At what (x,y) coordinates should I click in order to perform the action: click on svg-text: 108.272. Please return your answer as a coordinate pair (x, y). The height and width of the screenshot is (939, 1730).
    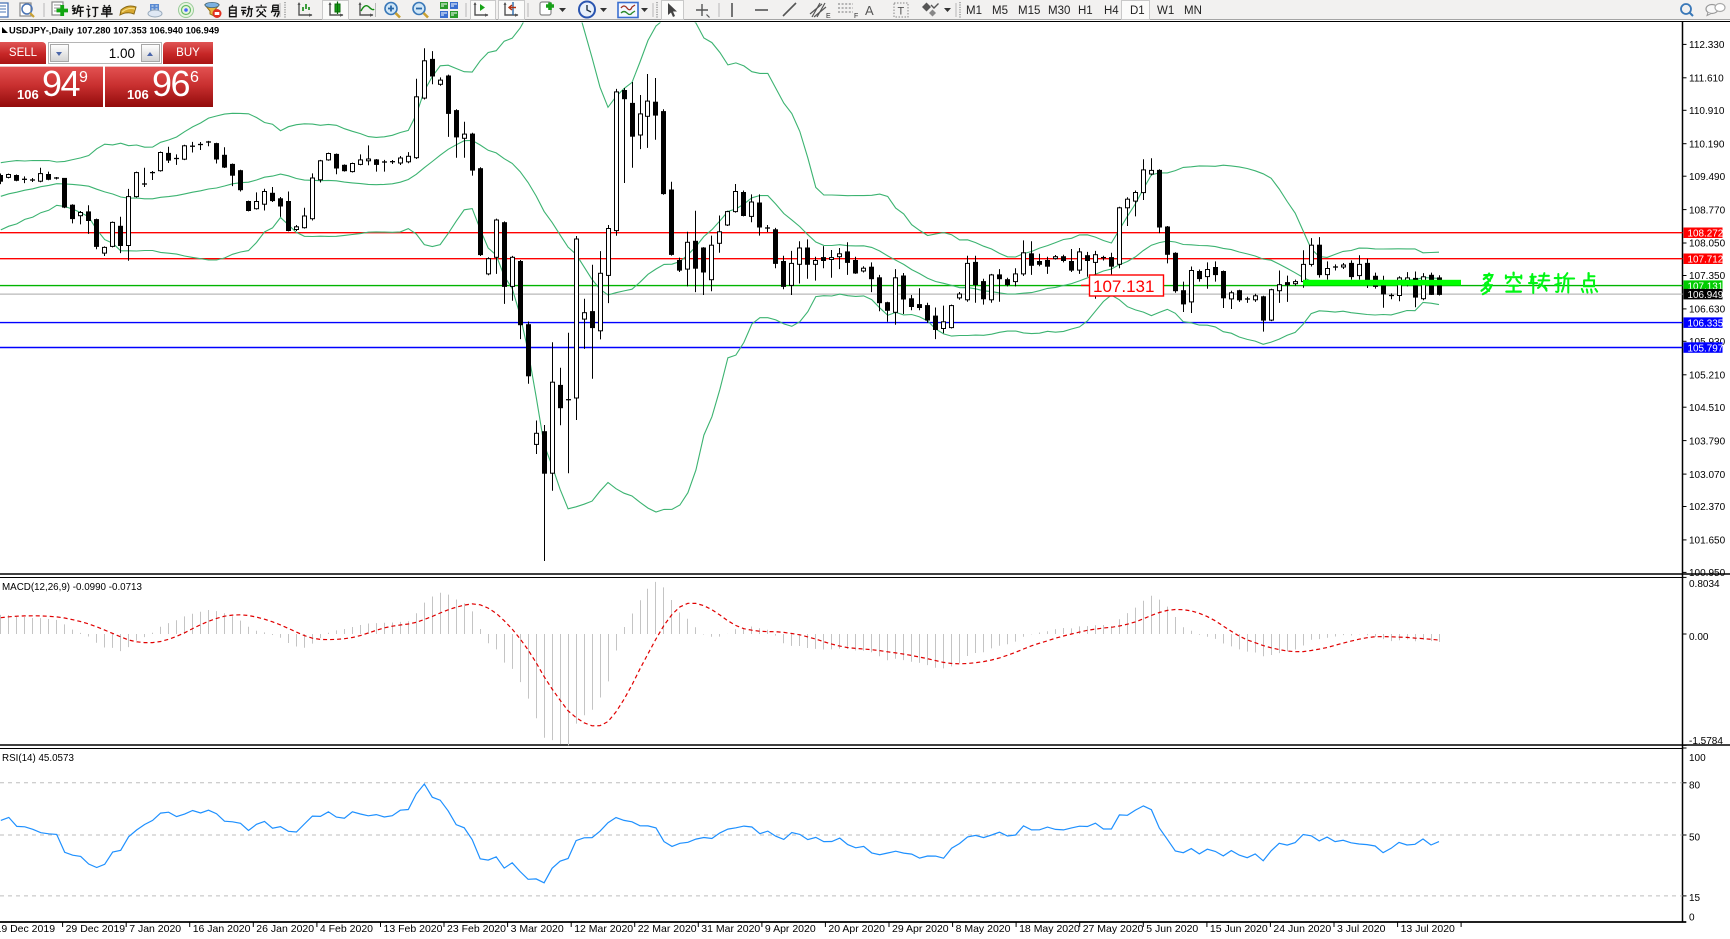
    Looking at the image, I should click on (1706, 234).